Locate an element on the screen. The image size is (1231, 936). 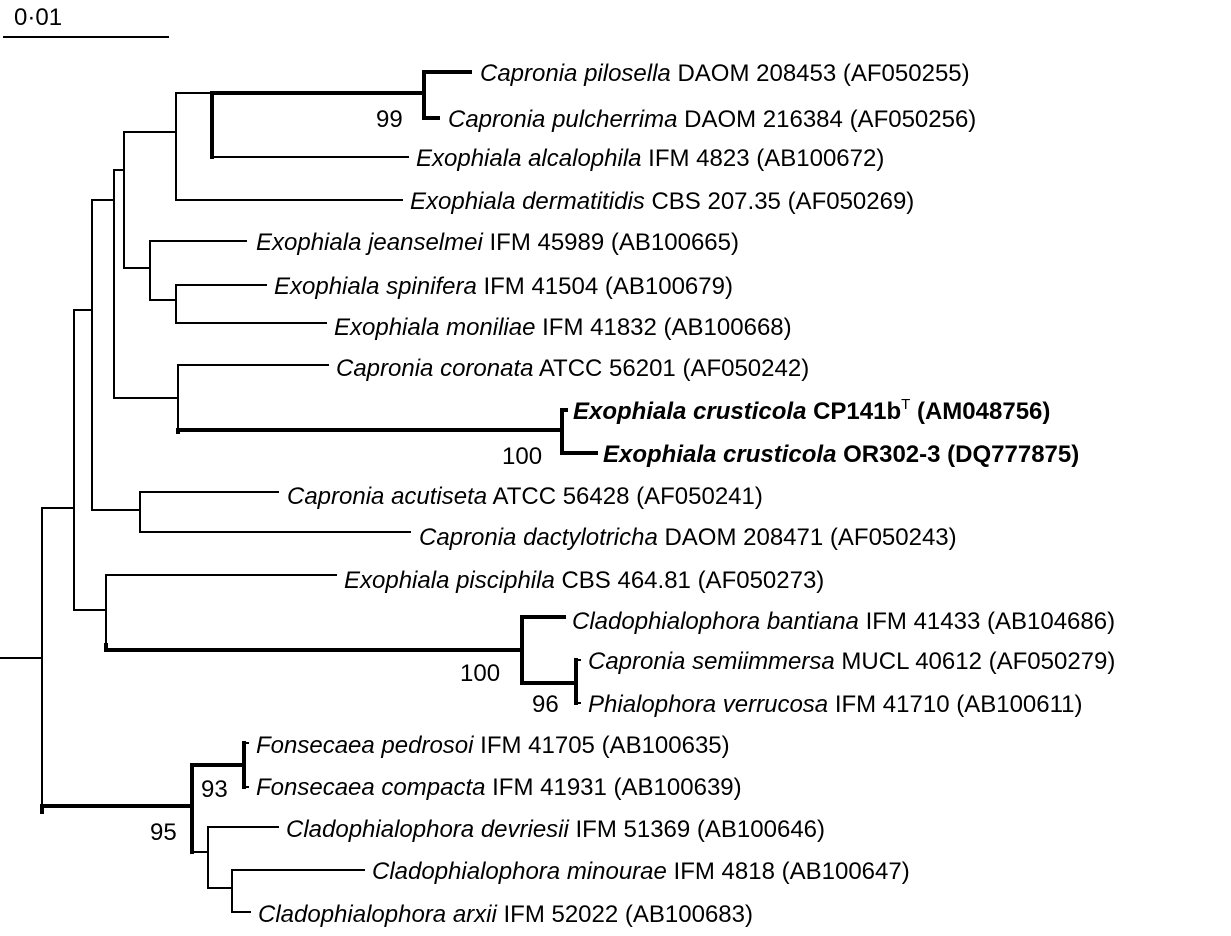
taxon-label: Capronia coronata ATCC 56201 (AF050242) is located at coordinates (572, 368).